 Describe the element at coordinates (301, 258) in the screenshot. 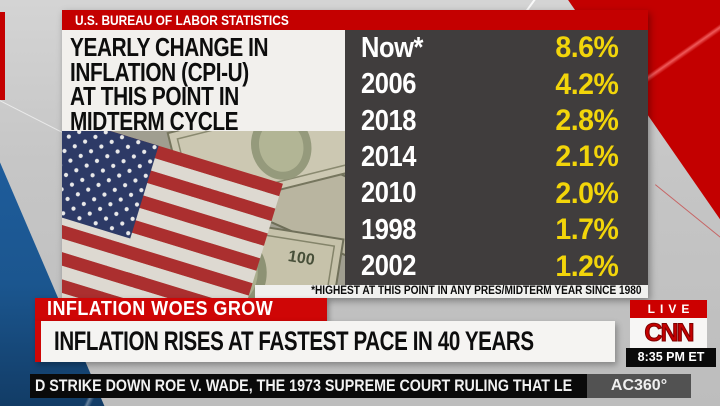

I see `svg-text: 100` at that location.